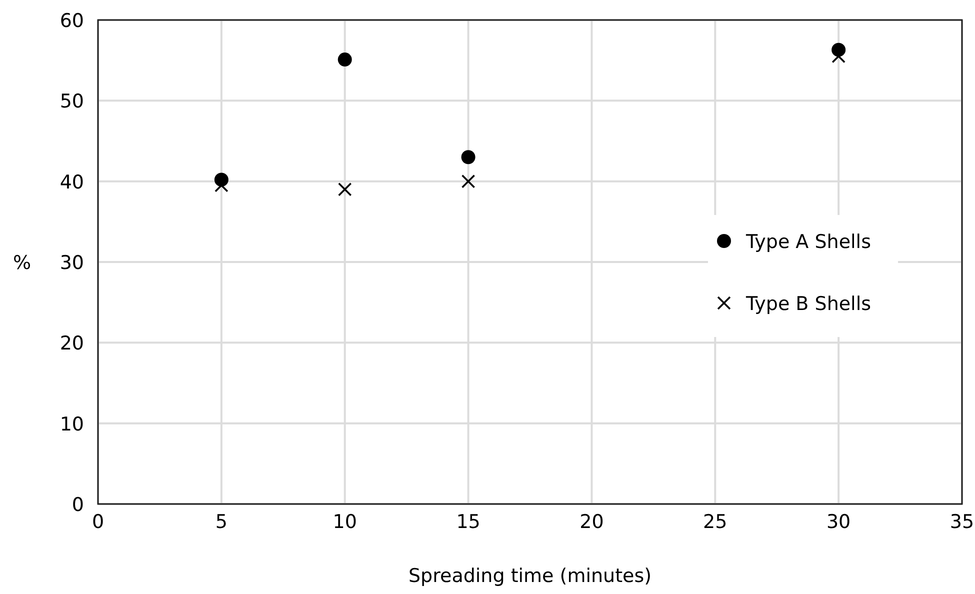 The height and width of the screenshot is (594, 975). Describe the element at coordinates (808, 242) in the screenshot. I see `legend-label: Type A Shells` at that location.